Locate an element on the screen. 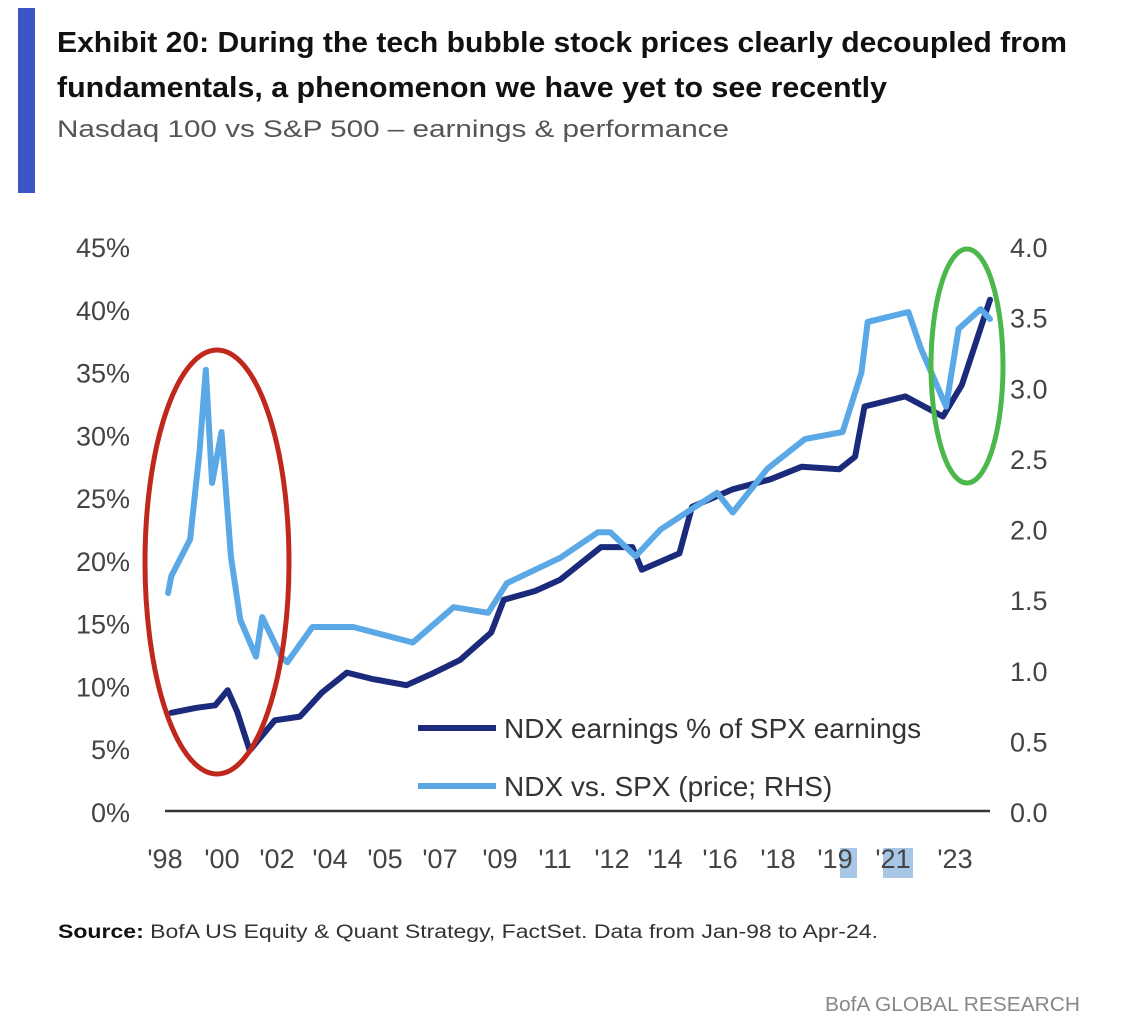 This screenshot has width=1125, height=1014. legend-label-earnings: NDX earnings % of SPX earnings is located at coordinates (712, 728).